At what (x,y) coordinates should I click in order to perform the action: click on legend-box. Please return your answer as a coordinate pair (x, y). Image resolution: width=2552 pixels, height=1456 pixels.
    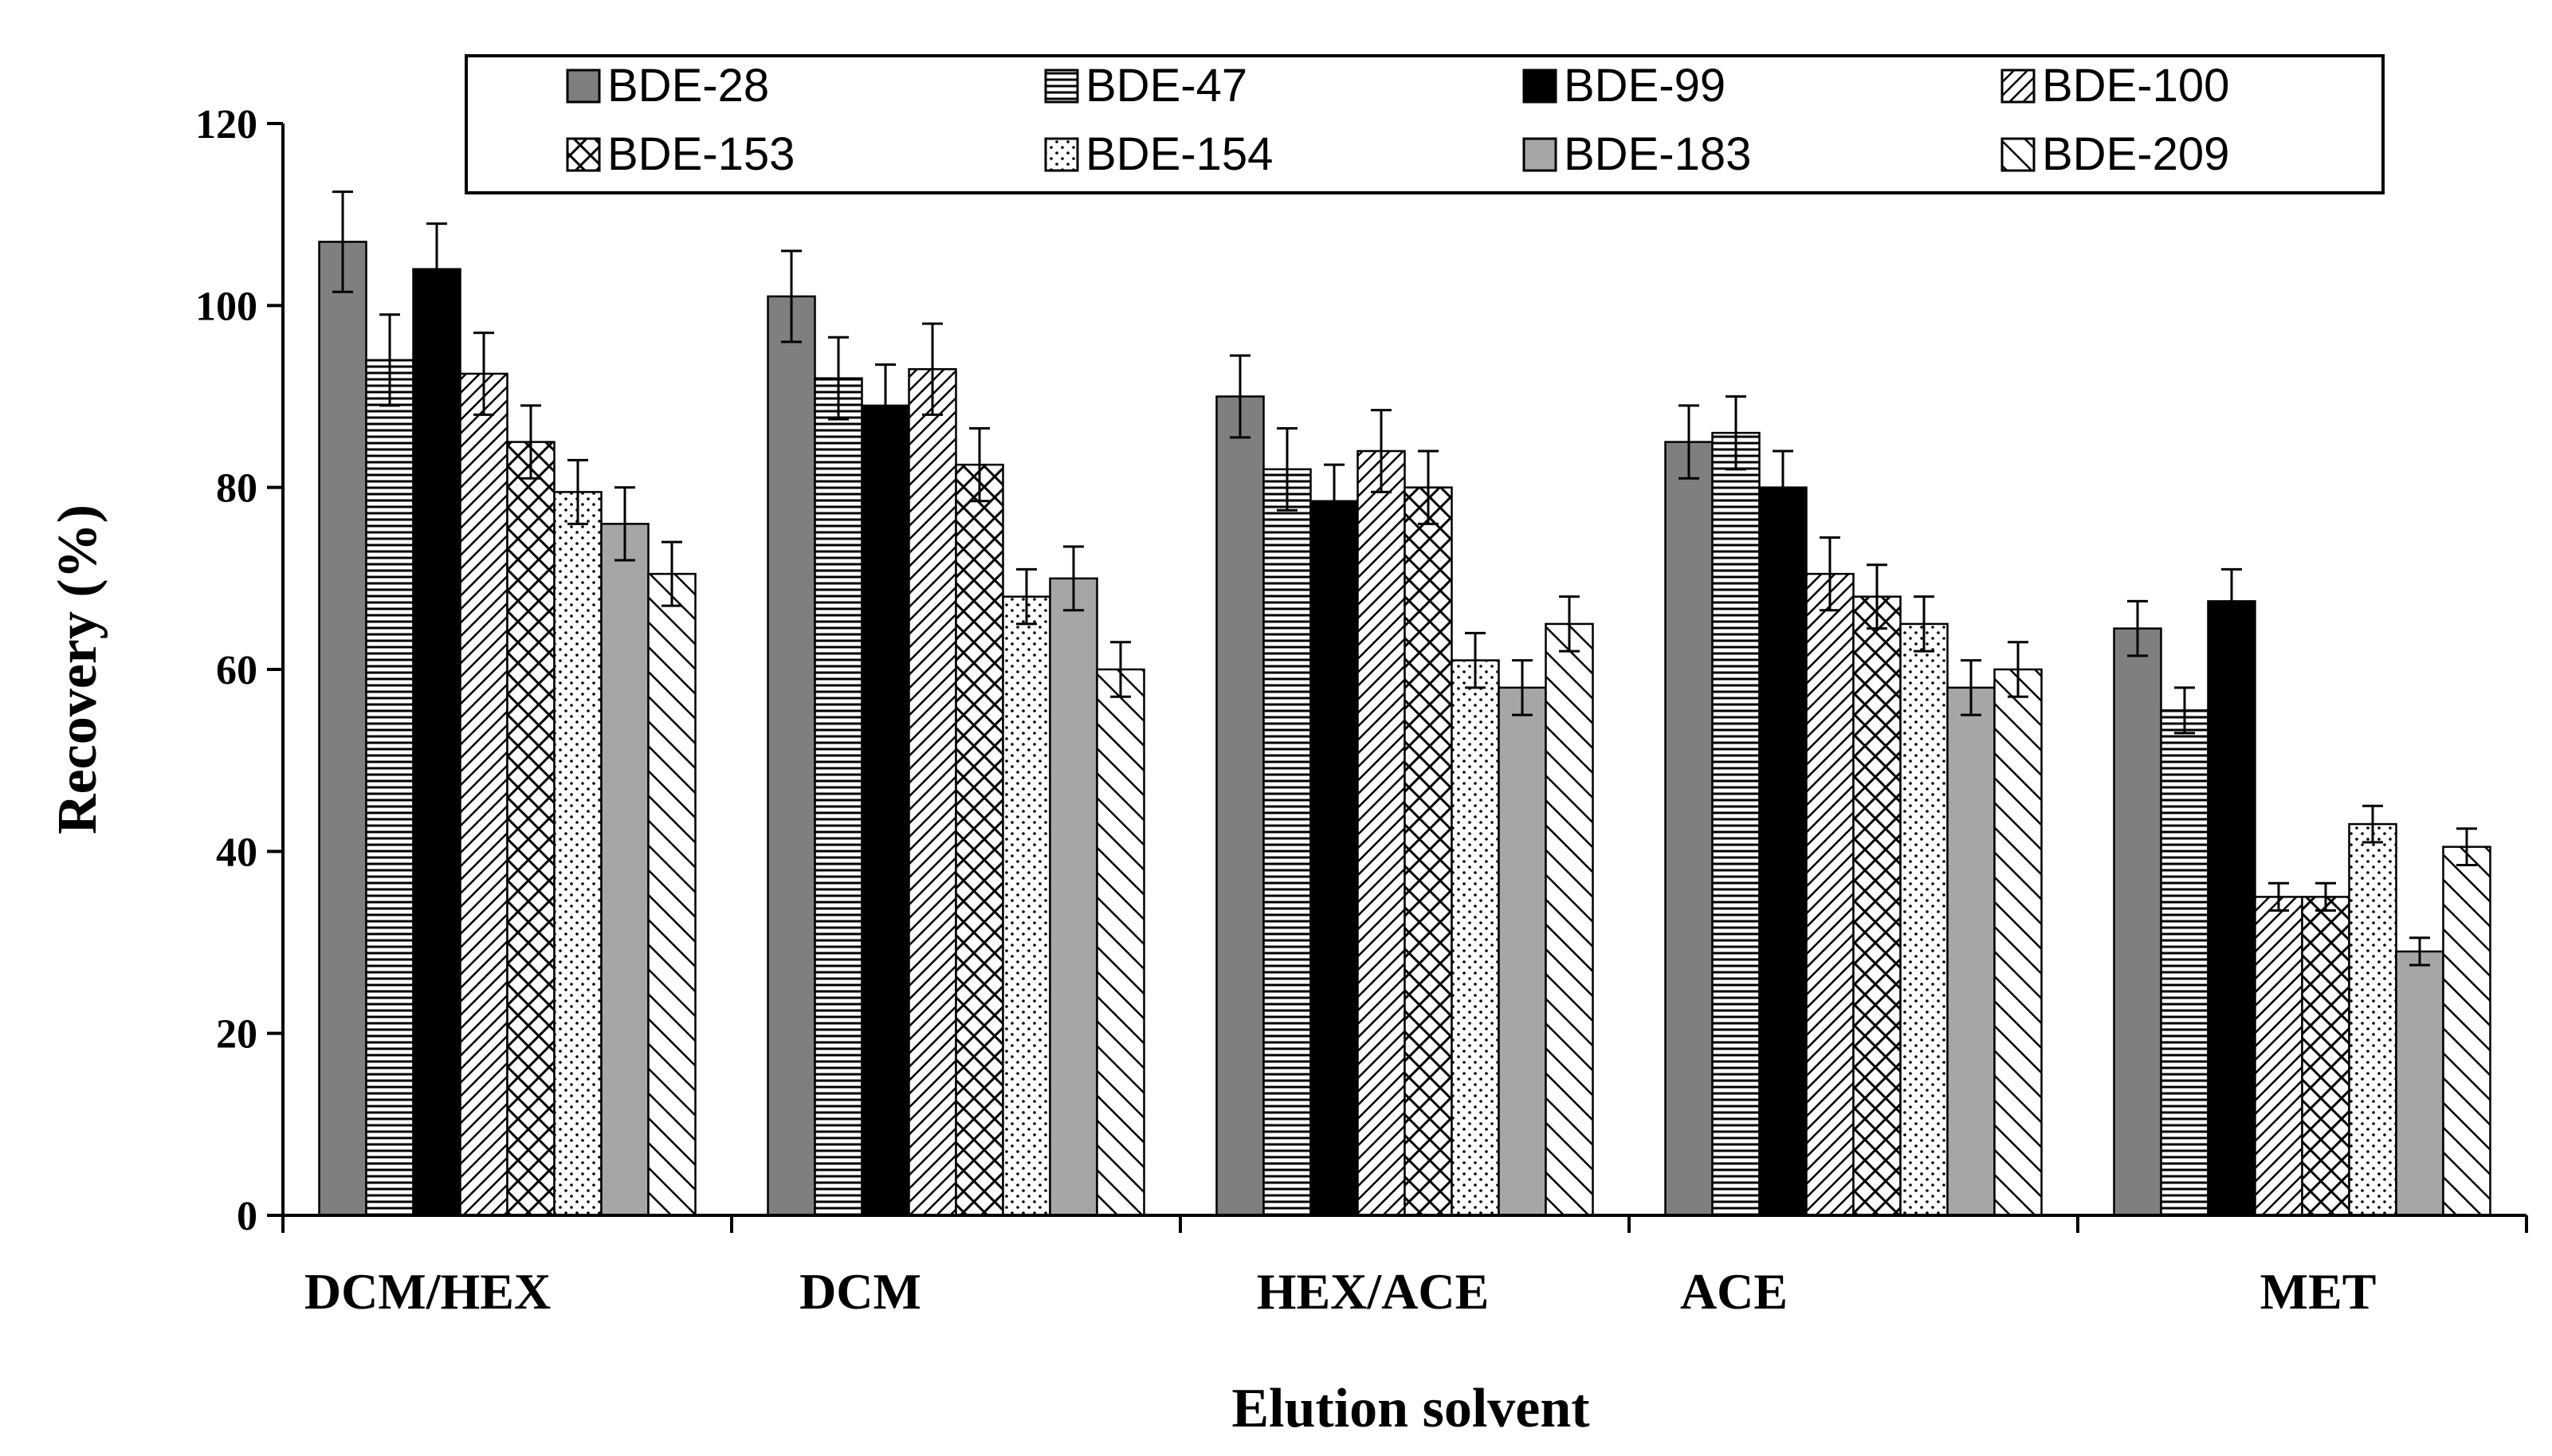
    Looking at the image, I should click on (1425, 124).